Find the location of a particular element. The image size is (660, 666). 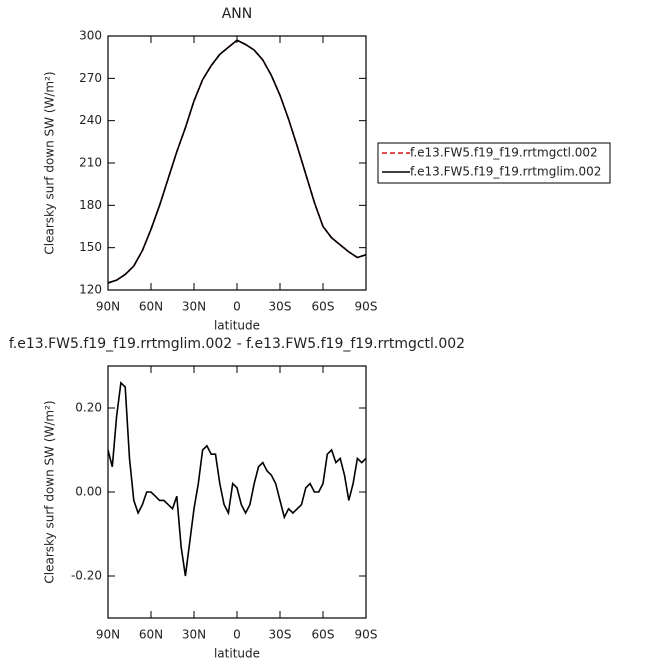

y-tick-label: 150 is located at coordinates (90, 247).